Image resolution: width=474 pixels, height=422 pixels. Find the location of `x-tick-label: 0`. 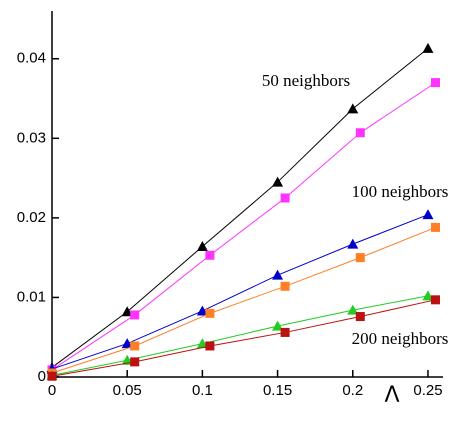

x-tick-label: 0 is located at coordinates (52, 390).